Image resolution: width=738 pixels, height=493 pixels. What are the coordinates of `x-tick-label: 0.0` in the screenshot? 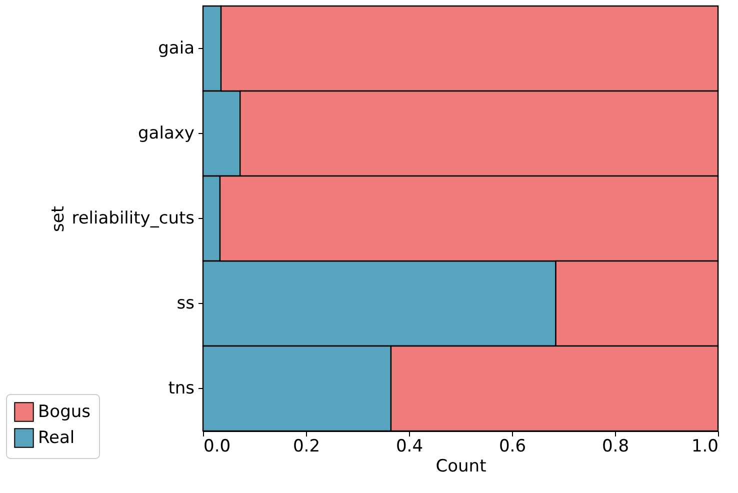 It's located at (217, 446).